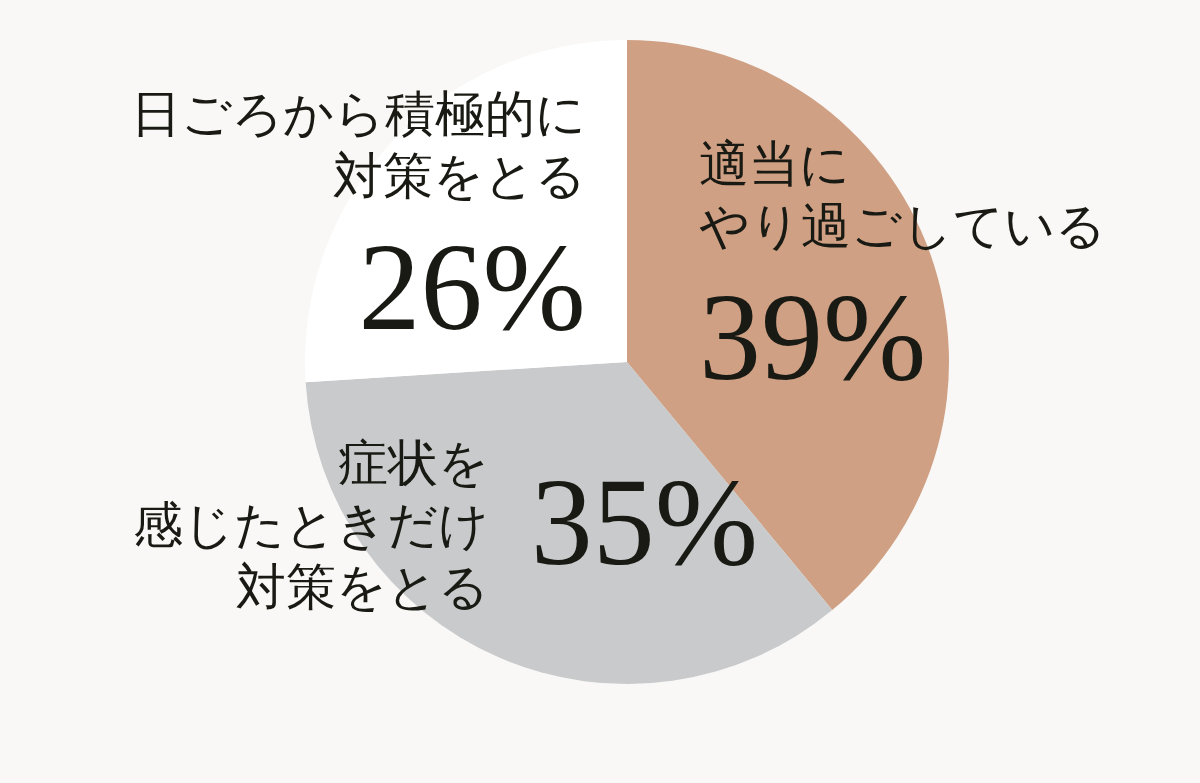 This screenshot has width=1200, height=783. I want to click on data-label: 39%, so click(812, 337).